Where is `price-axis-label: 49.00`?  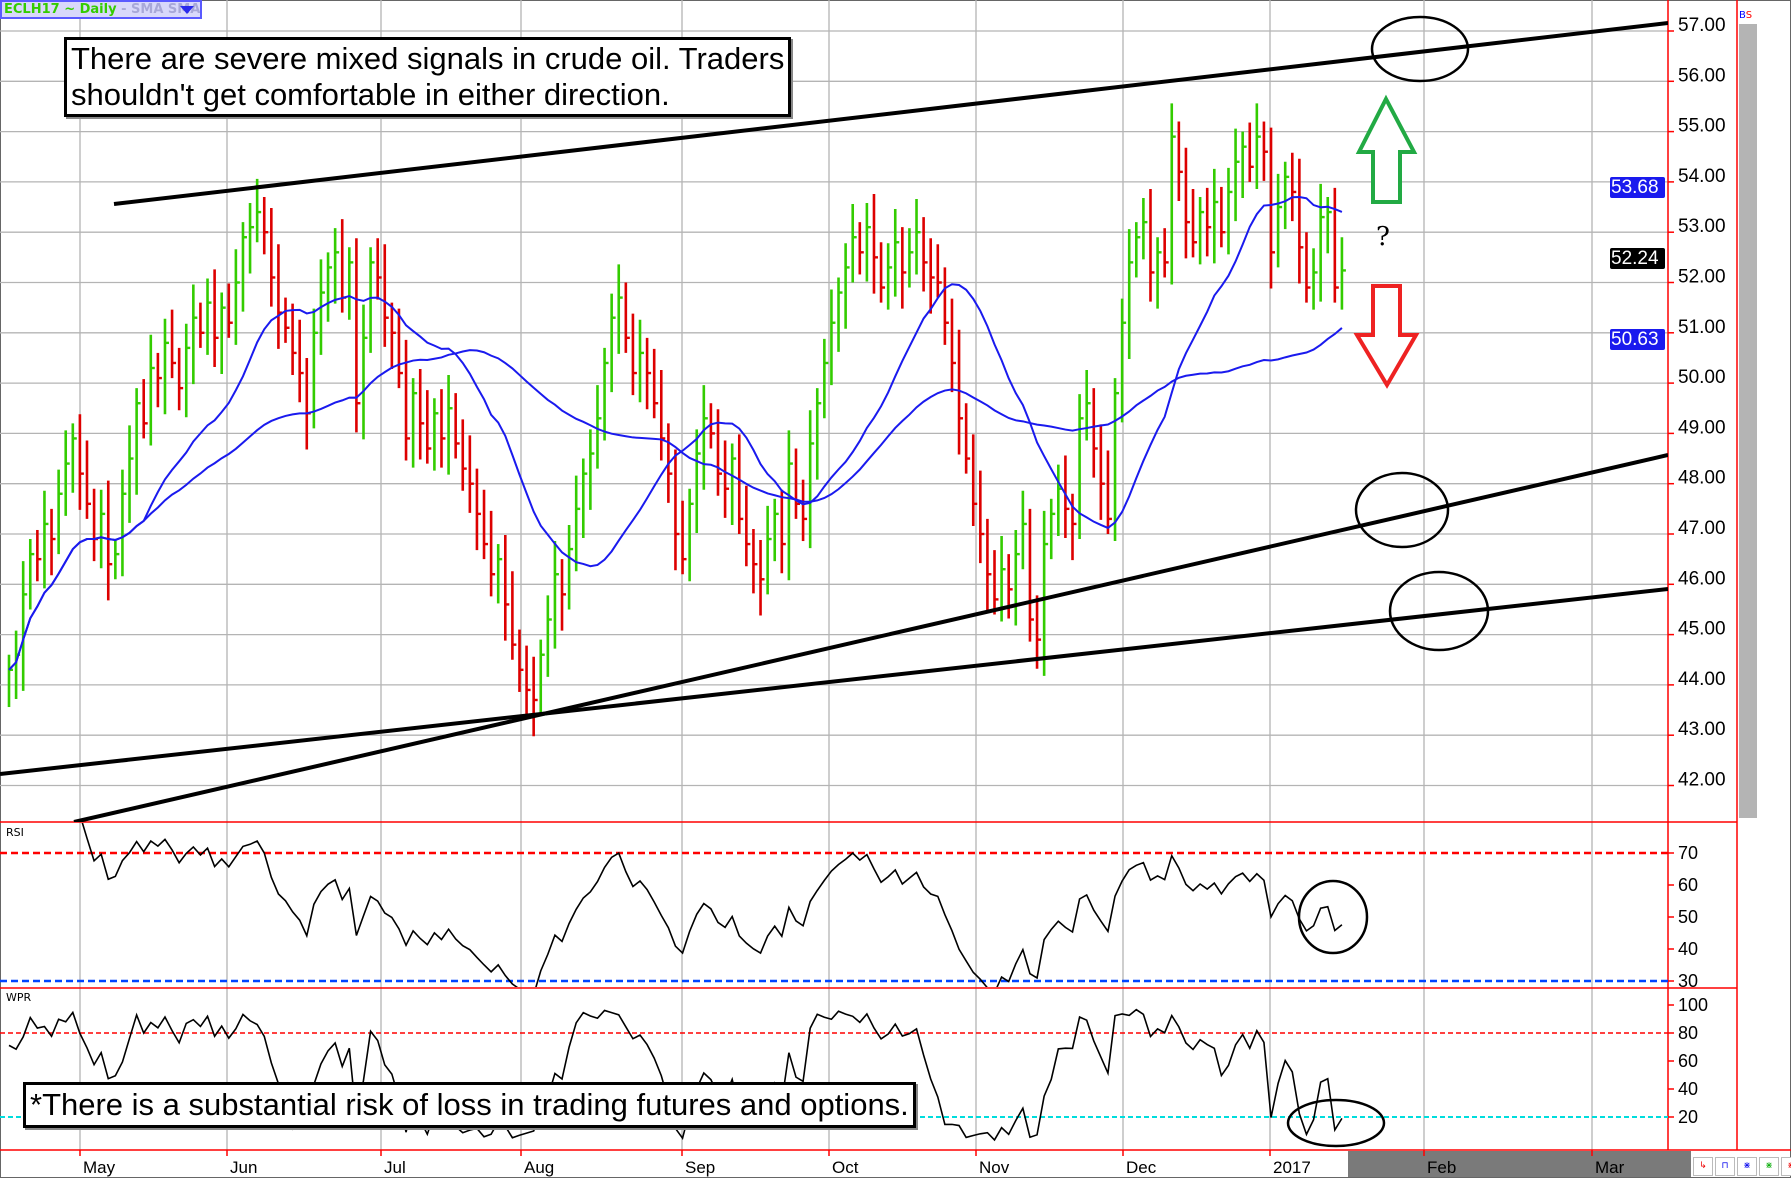 price-axis-label: 49.00 is located at coordinates (1702, 427).